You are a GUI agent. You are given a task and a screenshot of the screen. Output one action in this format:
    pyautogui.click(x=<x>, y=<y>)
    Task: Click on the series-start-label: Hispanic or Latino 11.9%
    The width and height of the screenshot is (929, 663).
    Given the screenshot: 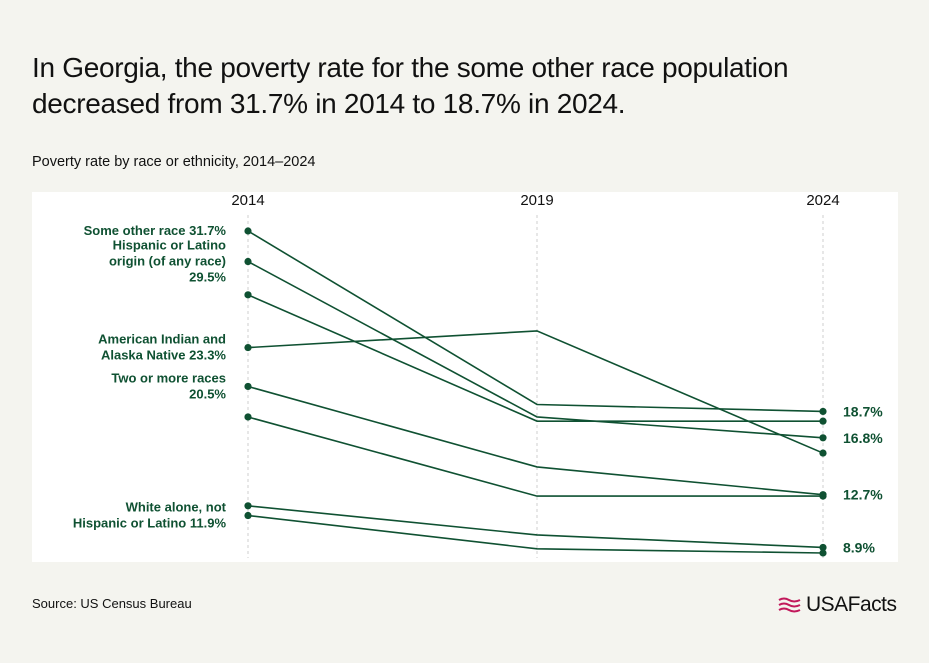 What is the action you would take?
    pyautogui.click(x=150, y=523)
    